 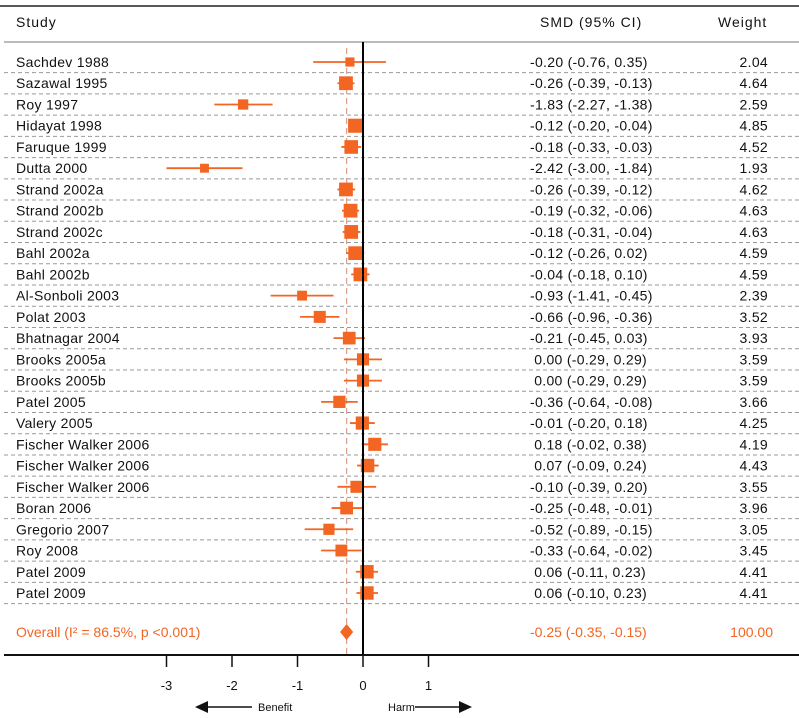 I want to click on overall-ci-text: -0.25 (-0.35, -0.15), so click(x=588, y=632).